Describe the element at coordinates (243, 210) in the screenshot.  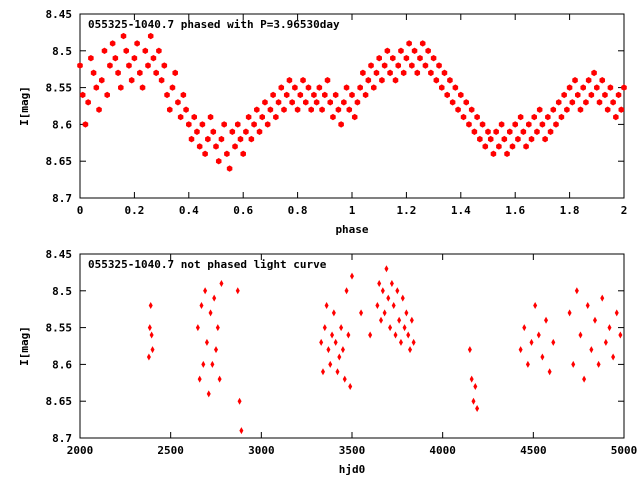
I see `x-tick-label: 0.6` at that location.